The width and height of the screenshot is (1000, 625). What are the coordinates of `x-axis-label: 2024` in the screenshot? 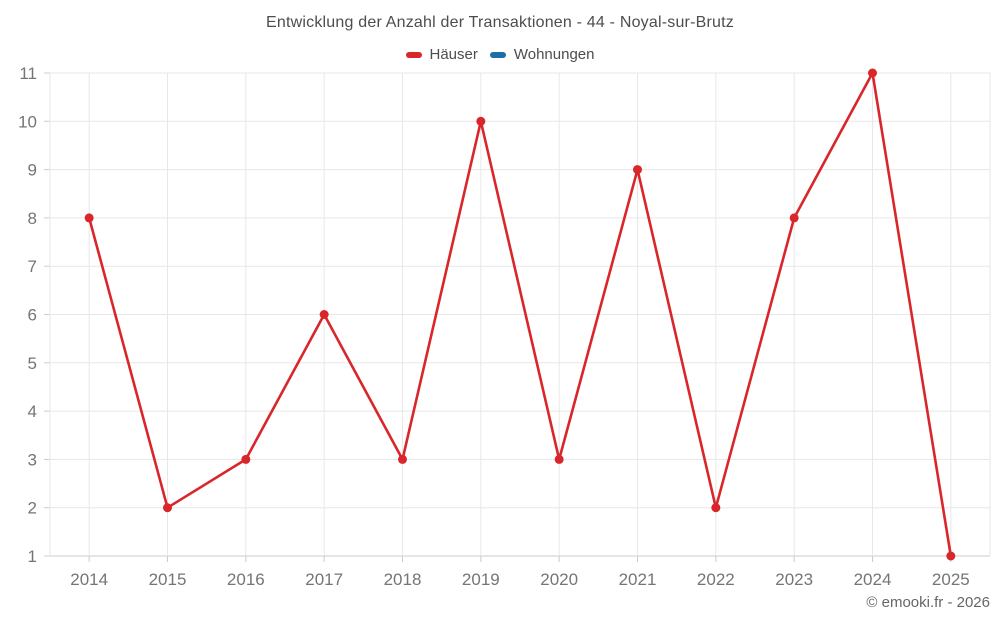 It's located at (873, 579).